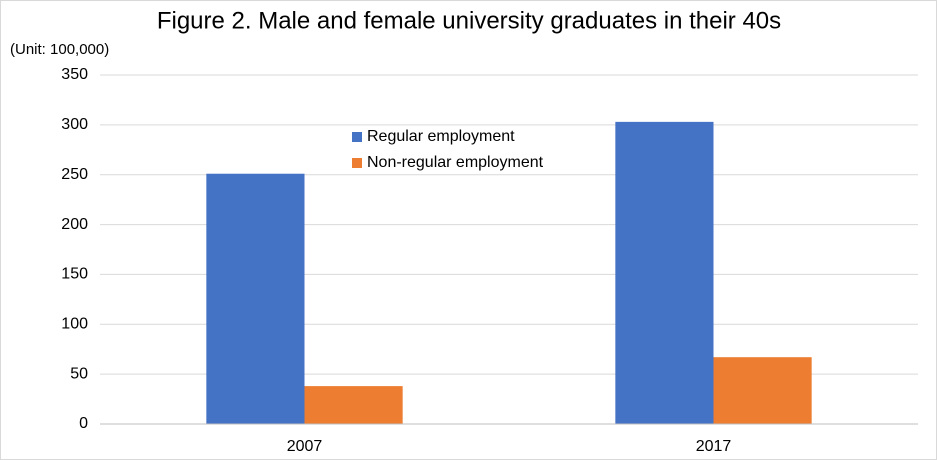  What do you see at coordinates (74, 174) in the screenshot?
I see `y-tick-label: 250` at bounding box center [74, 174].